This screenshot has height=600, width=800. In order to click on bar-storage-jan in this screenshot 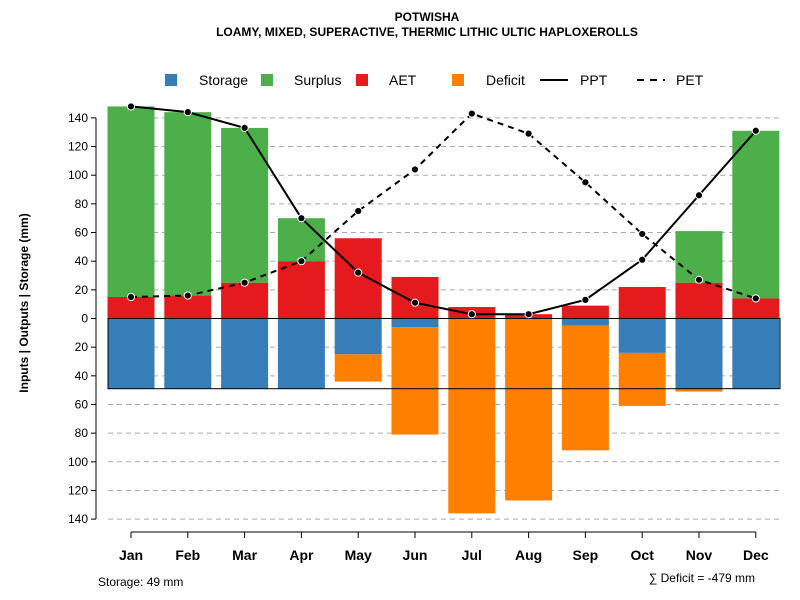, I will do `click(131, 353)`.